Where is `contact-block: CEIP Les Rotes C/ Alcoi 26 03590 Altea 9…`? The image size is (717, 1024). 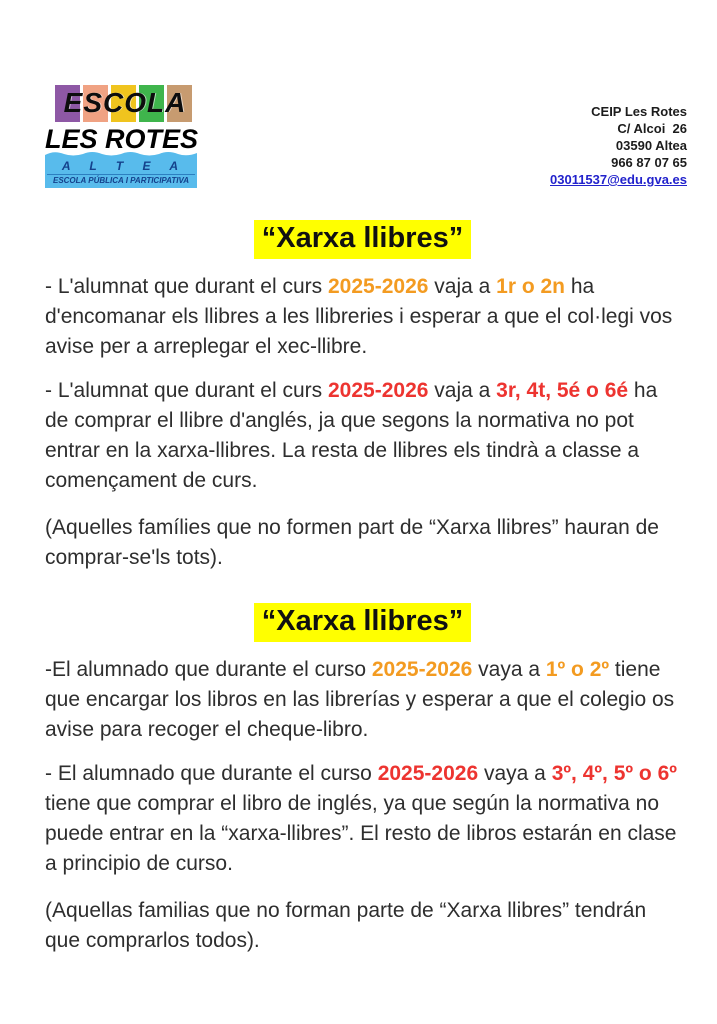 contact-block: CEIP Les Rotes C/ Alcoi 26 03590 Altea 9… is located at coordinates (618, 136).